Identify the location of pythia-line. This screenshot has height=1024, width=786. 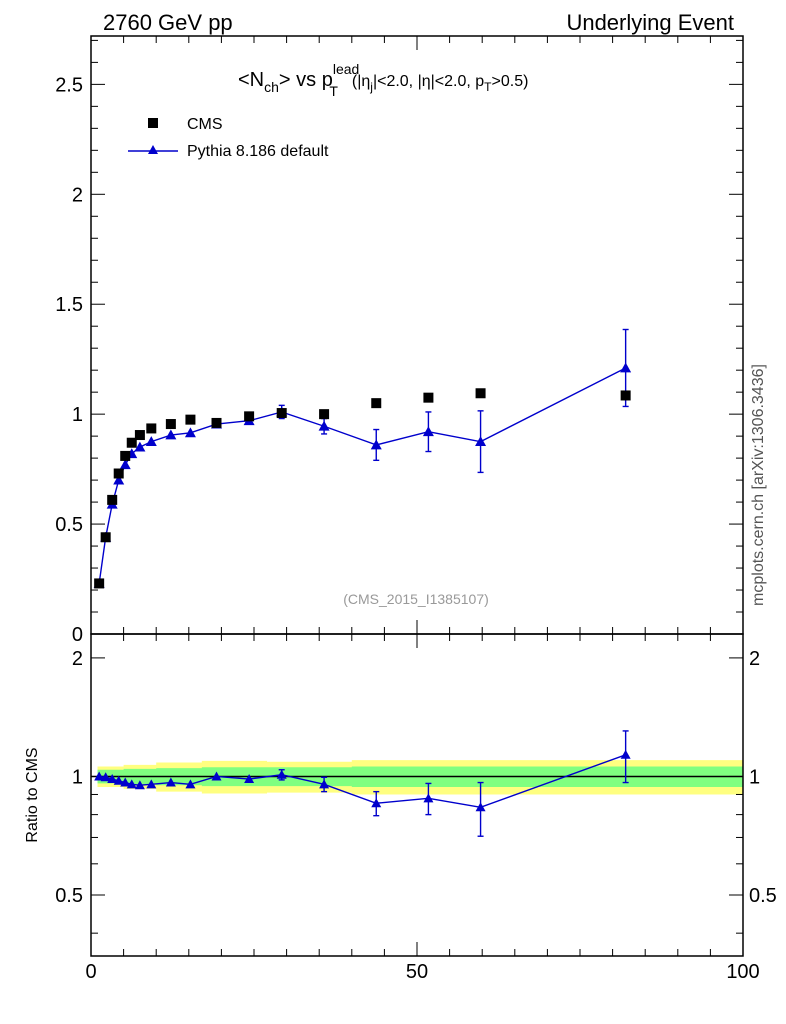
(362, 475).